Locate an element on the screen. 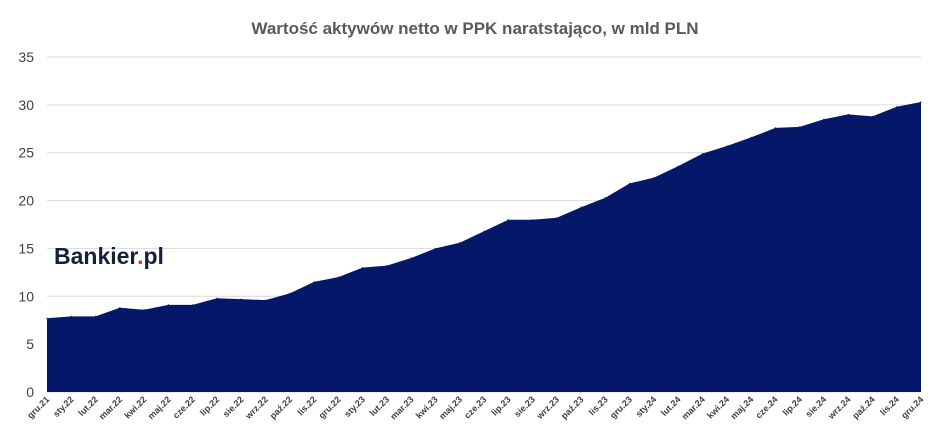  x-tick-label: maj.23 is located at coordinates (450, 407).